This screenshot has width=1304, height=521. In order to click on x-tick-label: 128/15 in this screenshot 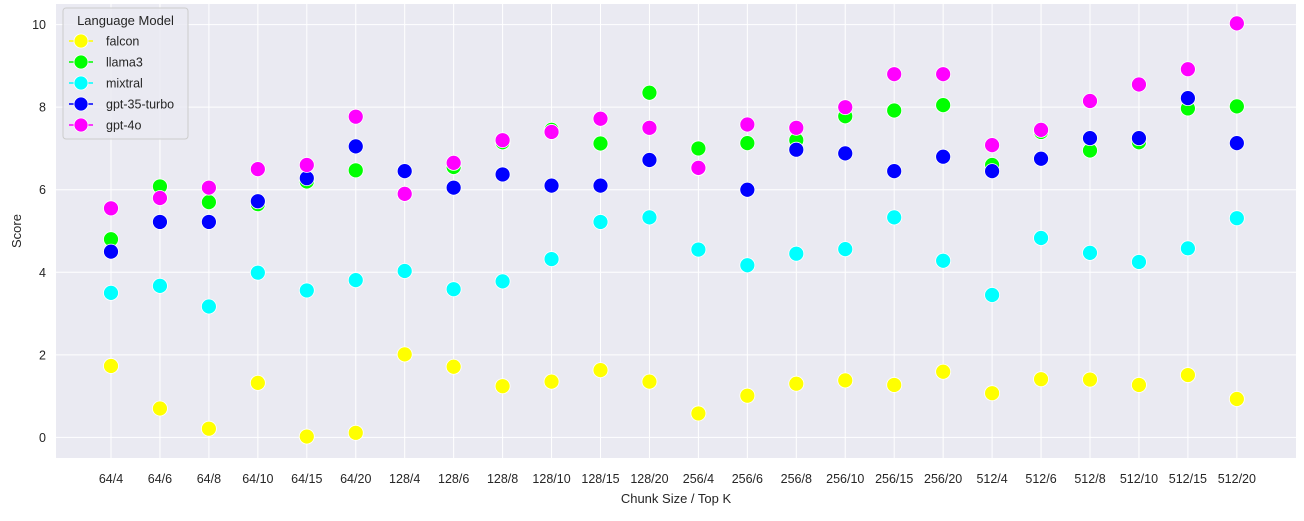, I will do `click(600, 479)`.